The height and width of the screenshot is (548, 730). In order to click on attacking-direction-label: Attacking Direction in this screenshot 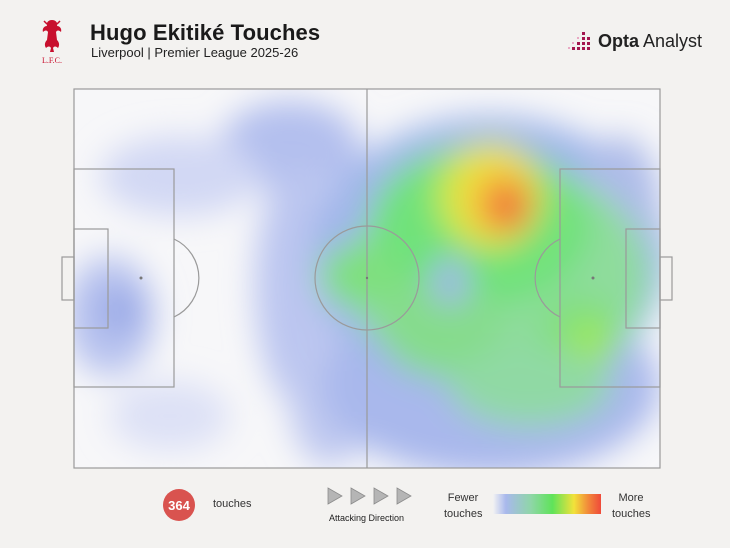, I will do `click(367, 518)`.